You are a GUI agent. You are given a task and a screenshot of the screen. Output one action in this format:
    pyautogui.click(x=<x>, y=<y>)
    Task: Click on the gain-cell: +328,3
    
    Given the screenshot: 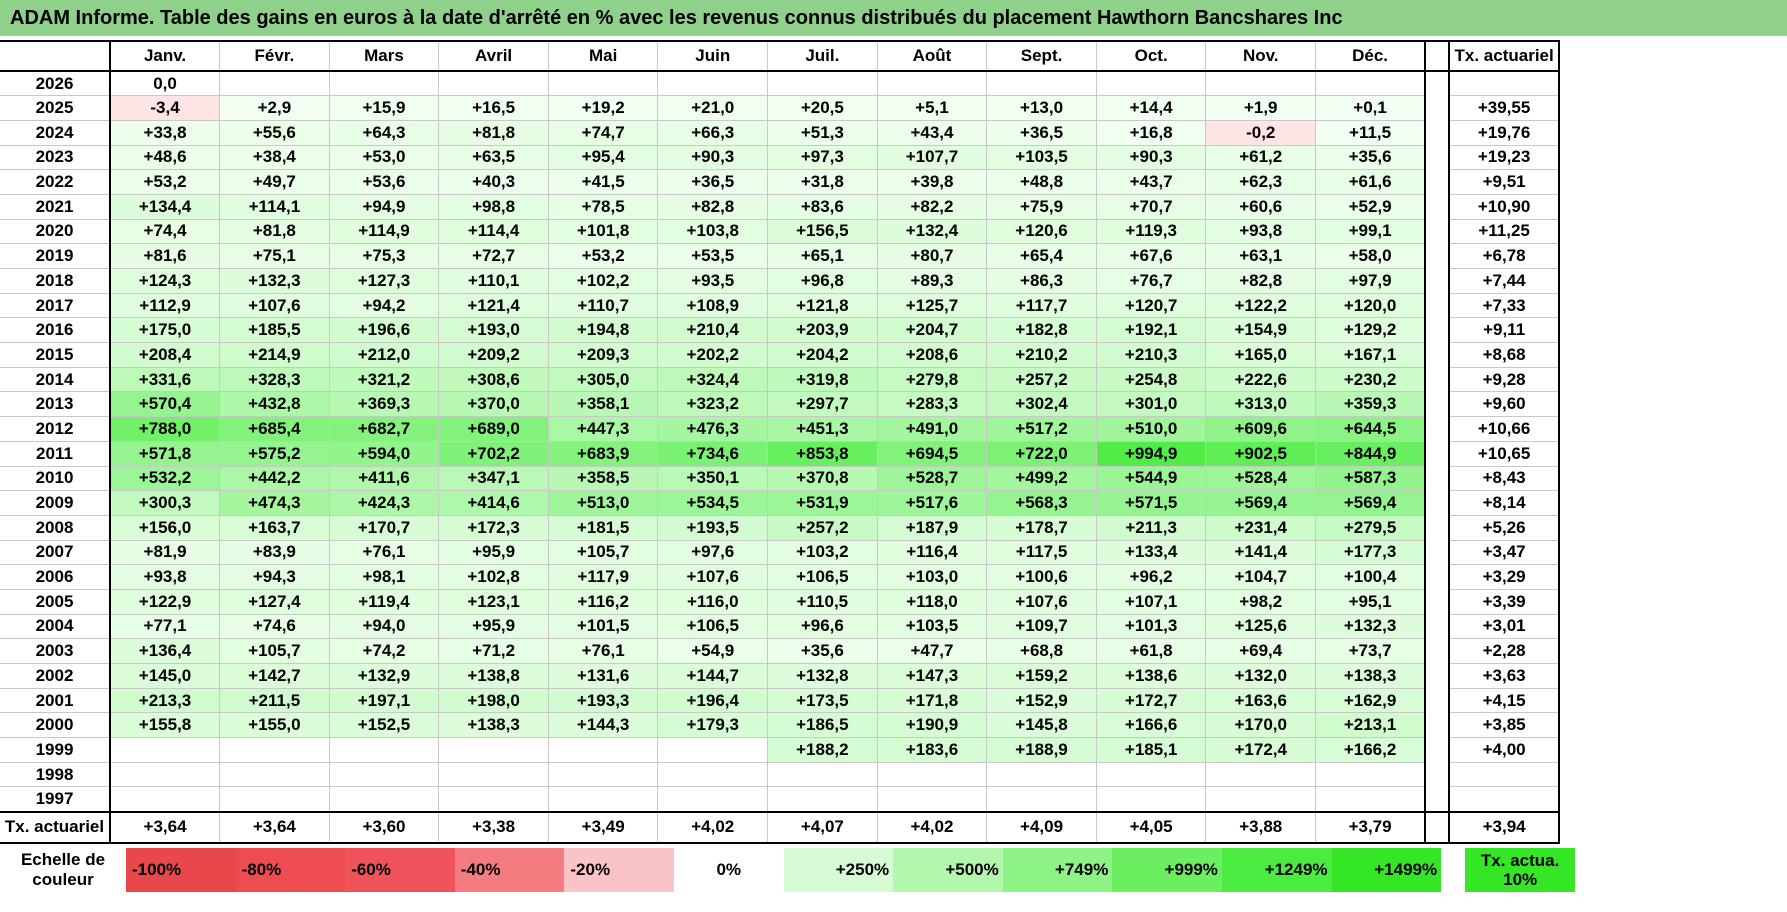 What is the action you would take?
    pyautogui.click(x=274, y=379)
    